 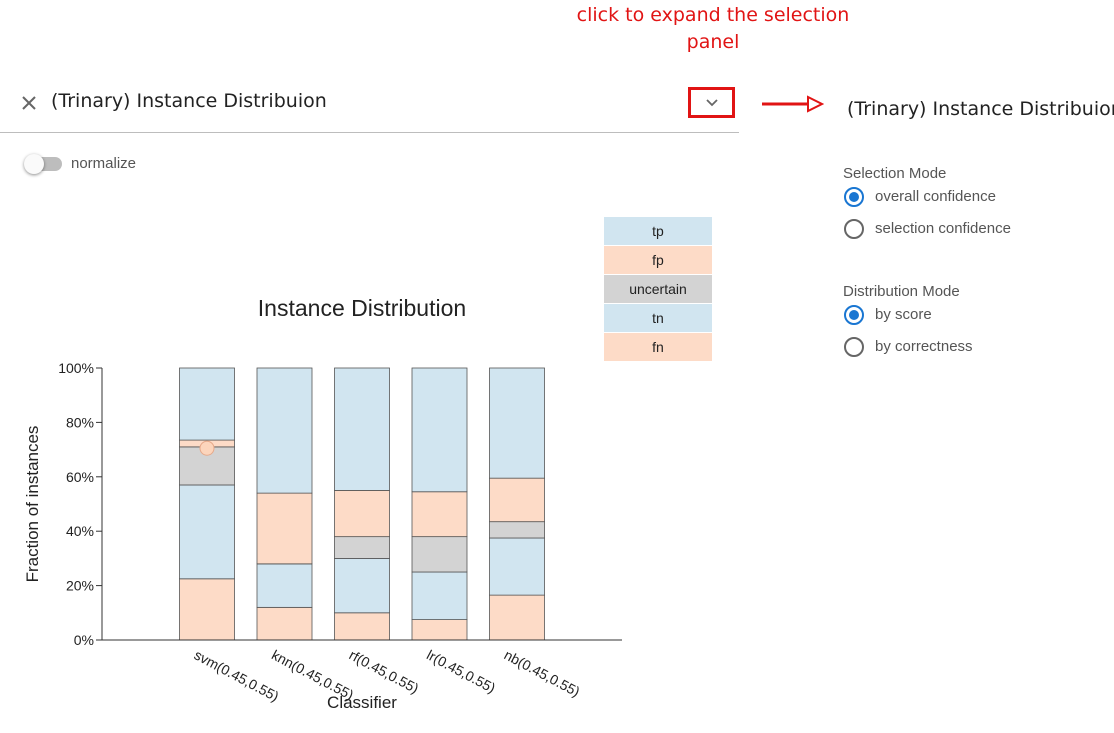 What do you see at coordinates (362, 702) in the screenshot?
I see `x-axis-label: Classifier` at bounding box center [362, 702].